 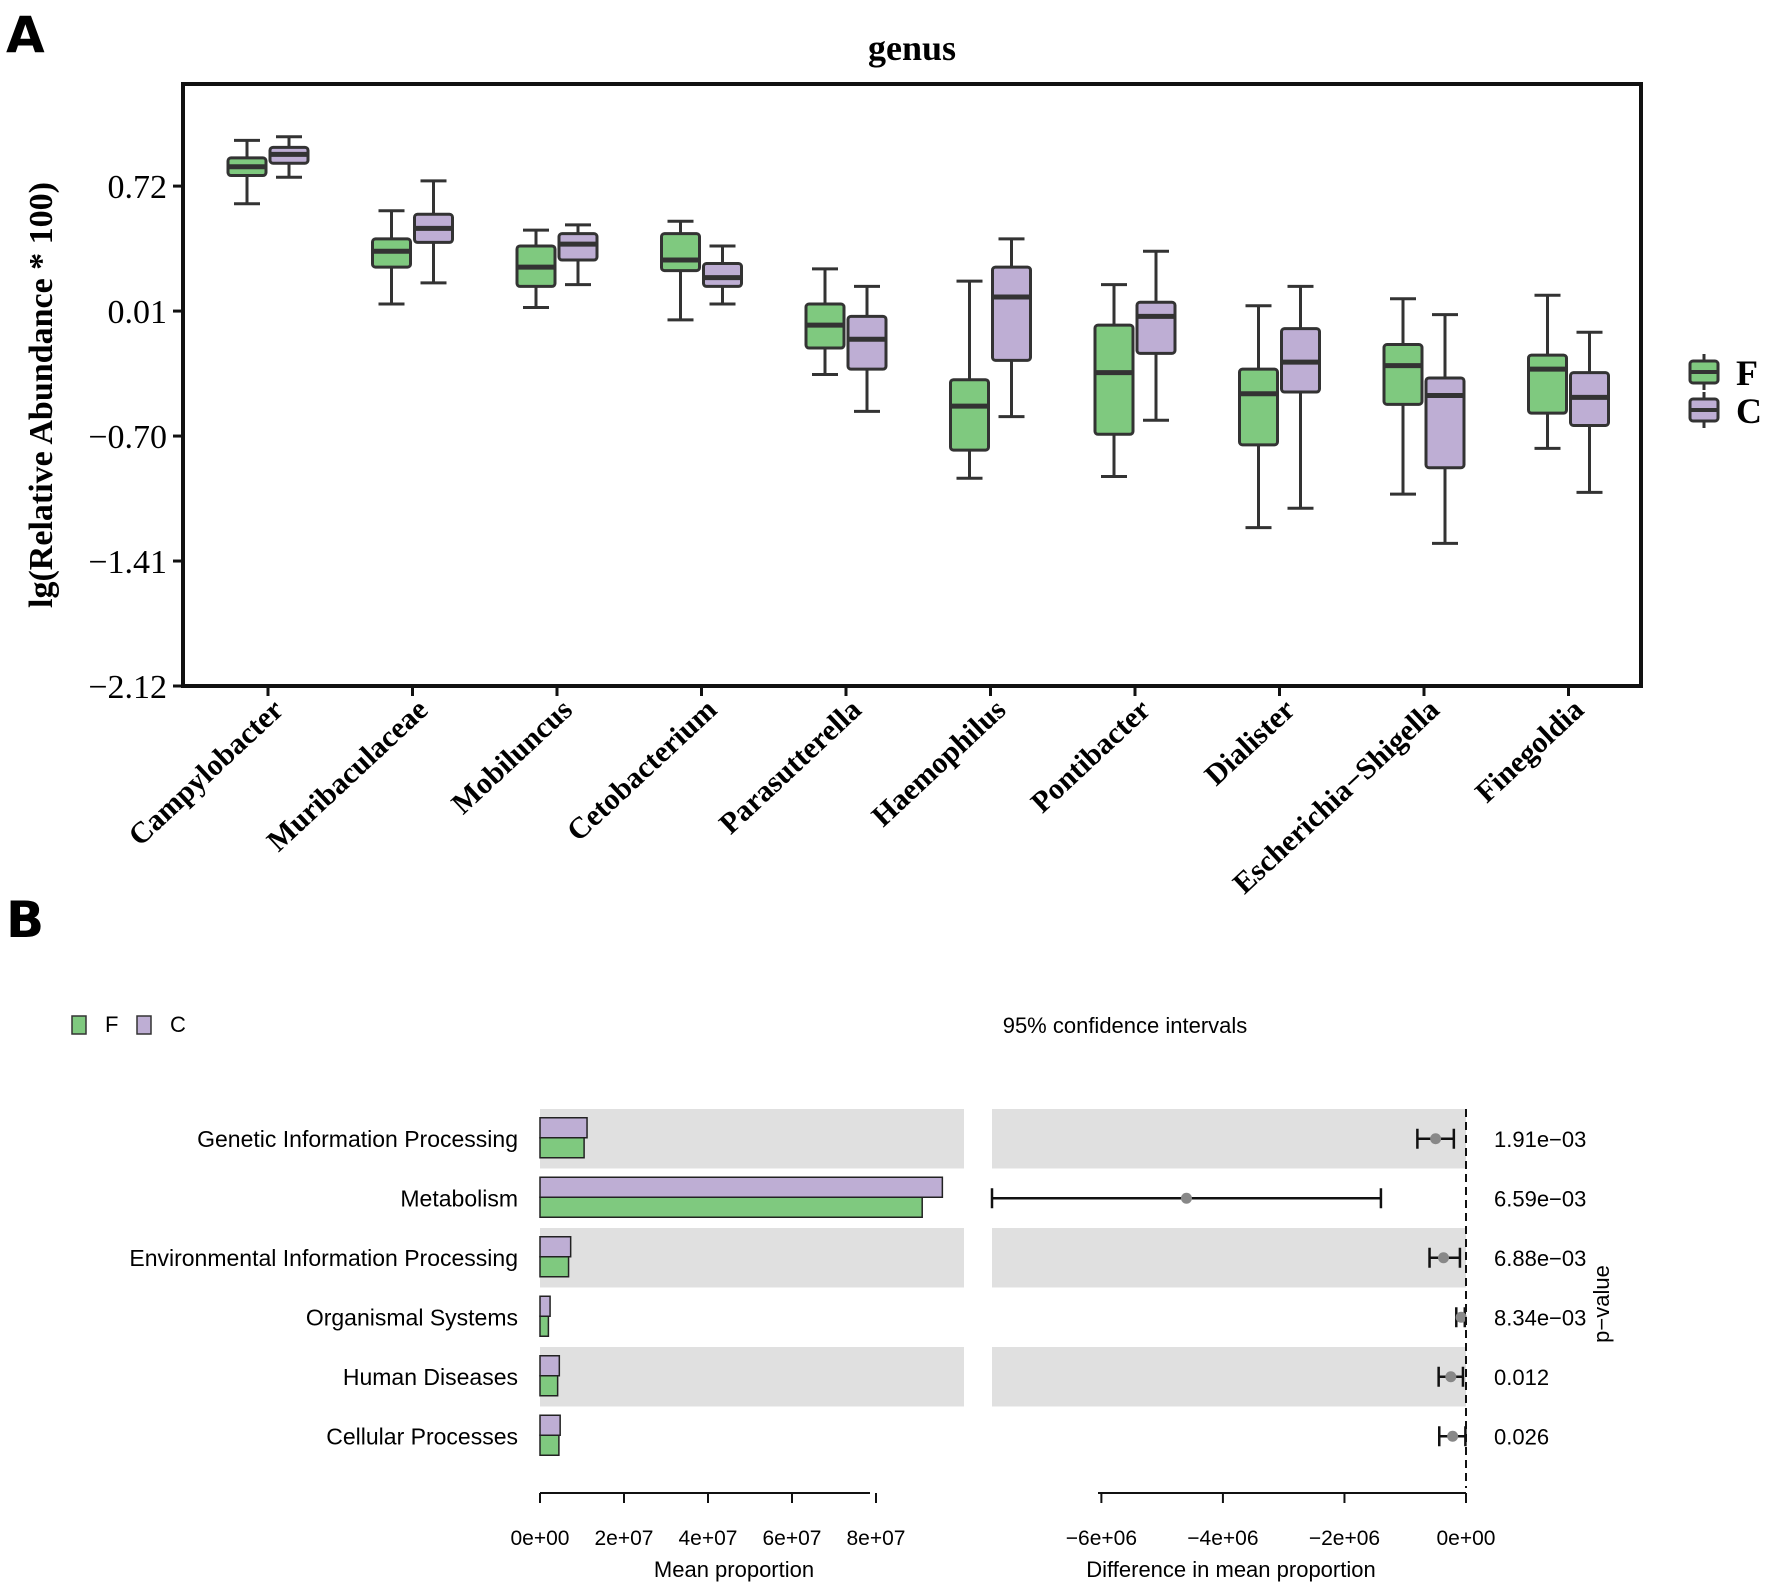 I want to click on category-label: Environmental Information Processing, so click(x=323, y=1258).